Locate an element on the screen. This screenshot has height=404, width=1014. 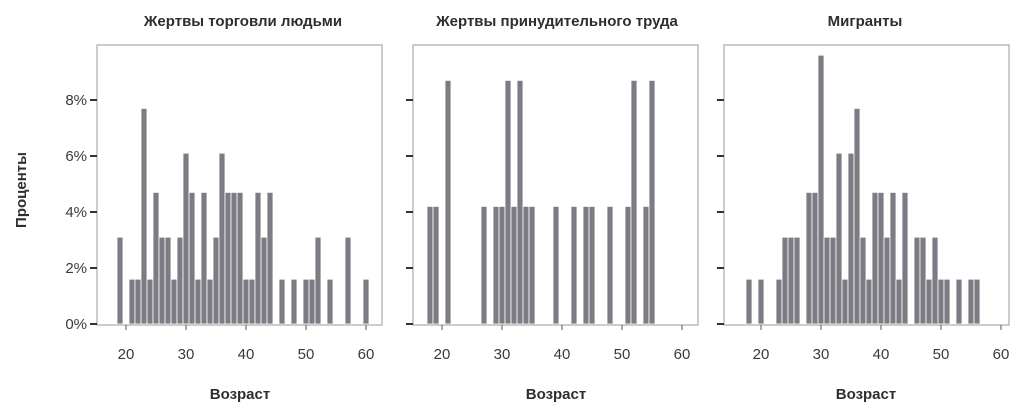
y-tick-group: 0% 2% 4% 6% 8% is located at coordinates (81, 212).